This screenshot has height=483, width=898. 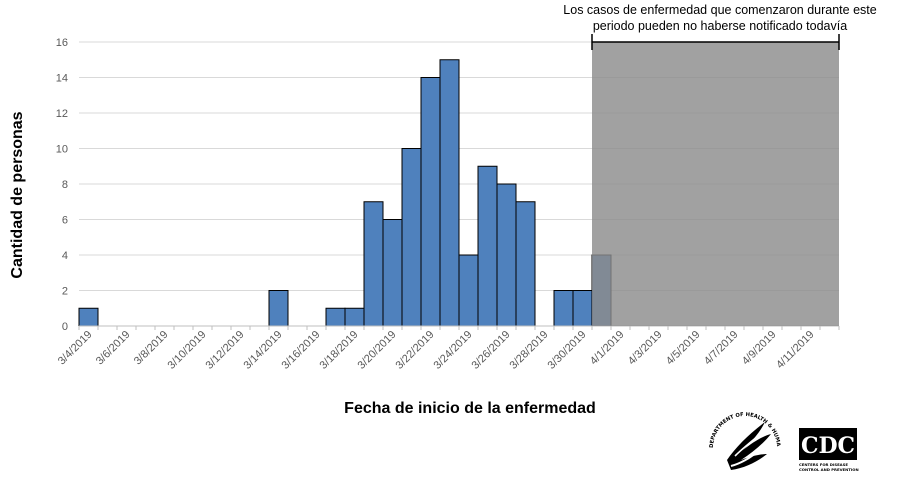 What do you see at coordinates (795, 350) in the screenshot?
I see `x-tick-label: 4/11/2019` at bounding box center [795, 350].